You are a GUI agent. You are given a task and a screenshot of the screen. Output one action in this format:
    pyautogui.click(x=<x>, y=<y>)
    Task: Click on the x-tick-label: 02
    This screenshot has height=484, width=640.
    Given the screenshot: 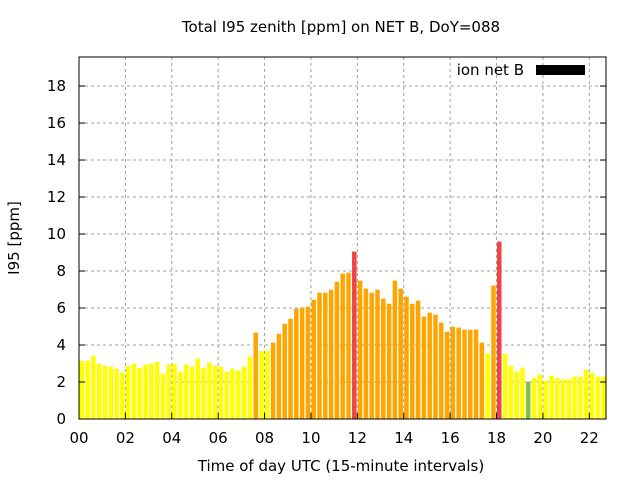 What is the action you would take?
    pyautogui.click(x=125, y=438)
    